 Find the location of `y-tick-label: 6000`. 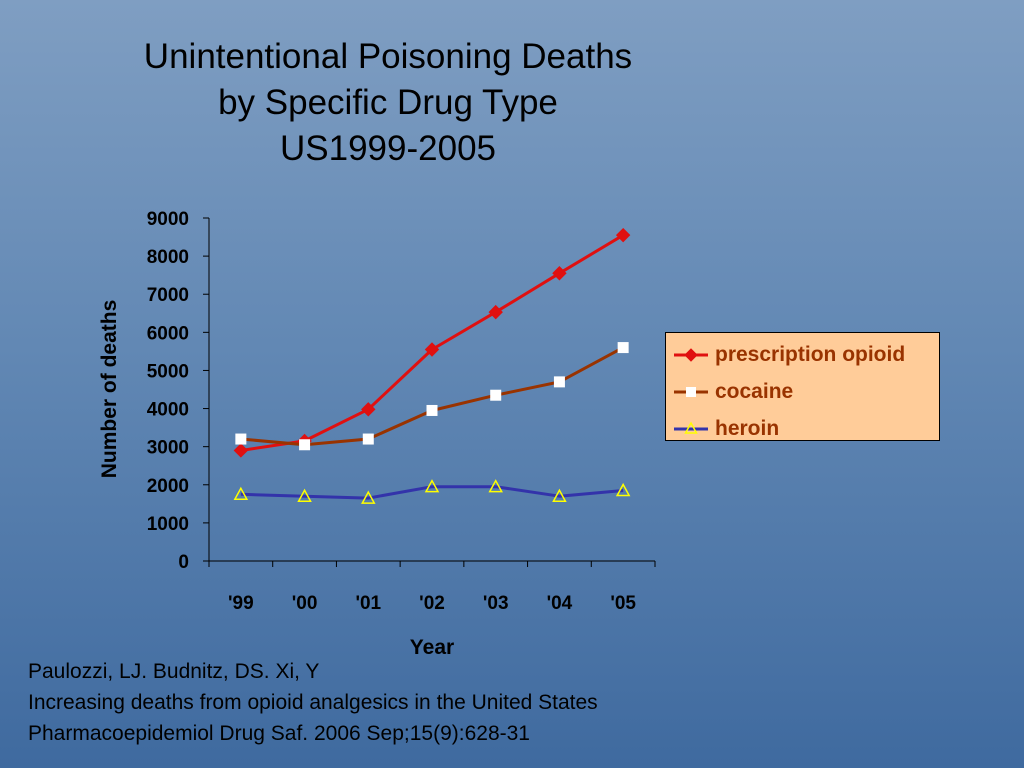

y-tick-label: 6000 is located at coordinates (168, 333).